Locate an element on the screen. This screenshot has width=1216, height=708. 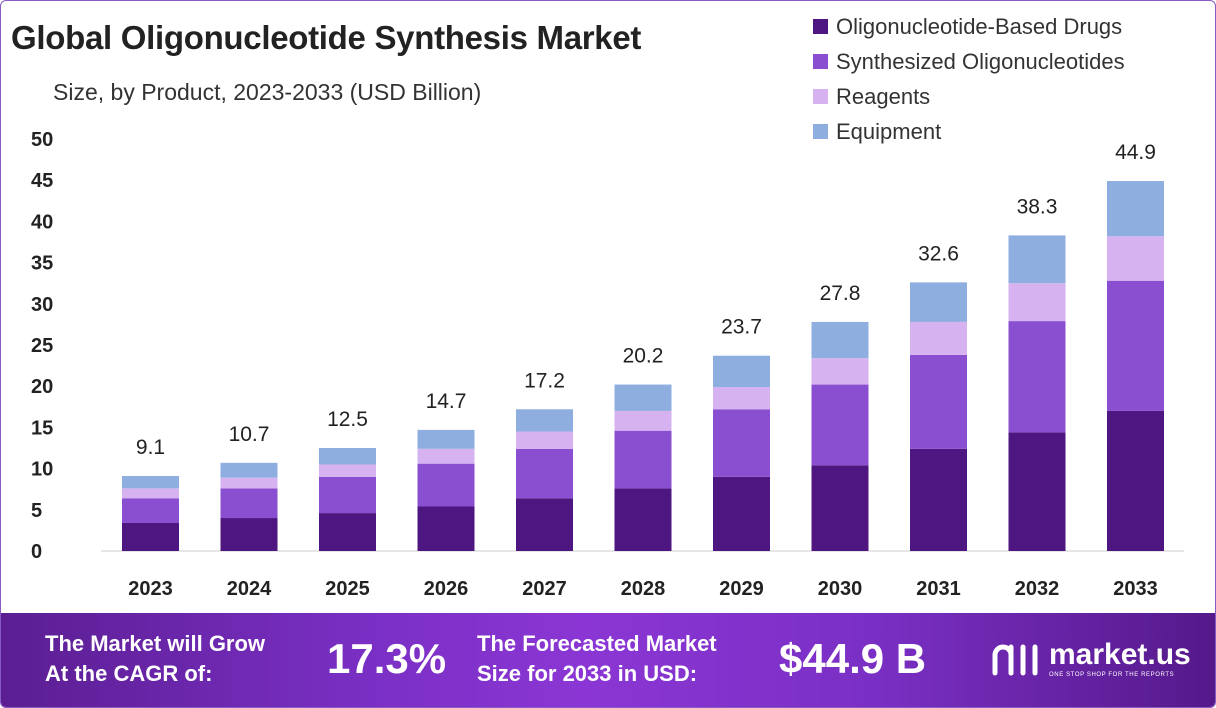
x-tick-label: 2026 is located at coordinates (446, 589).